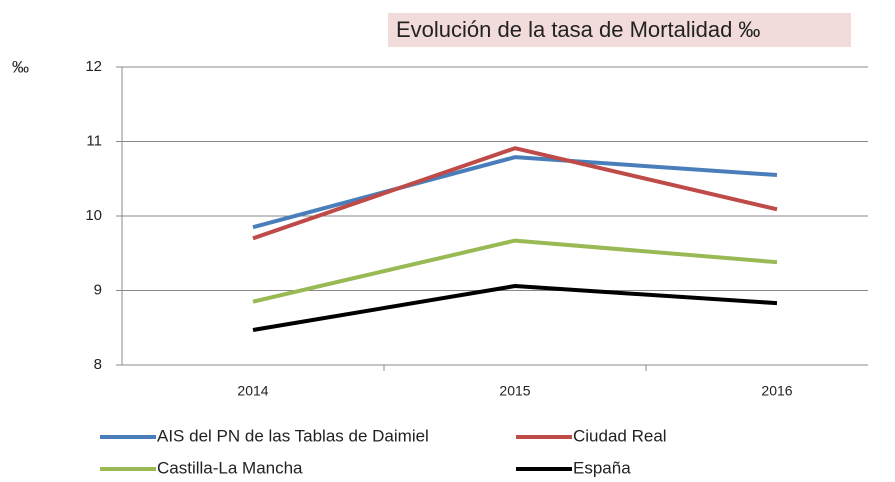  I want to click on y-tick-label: 9, so click(98, 289).